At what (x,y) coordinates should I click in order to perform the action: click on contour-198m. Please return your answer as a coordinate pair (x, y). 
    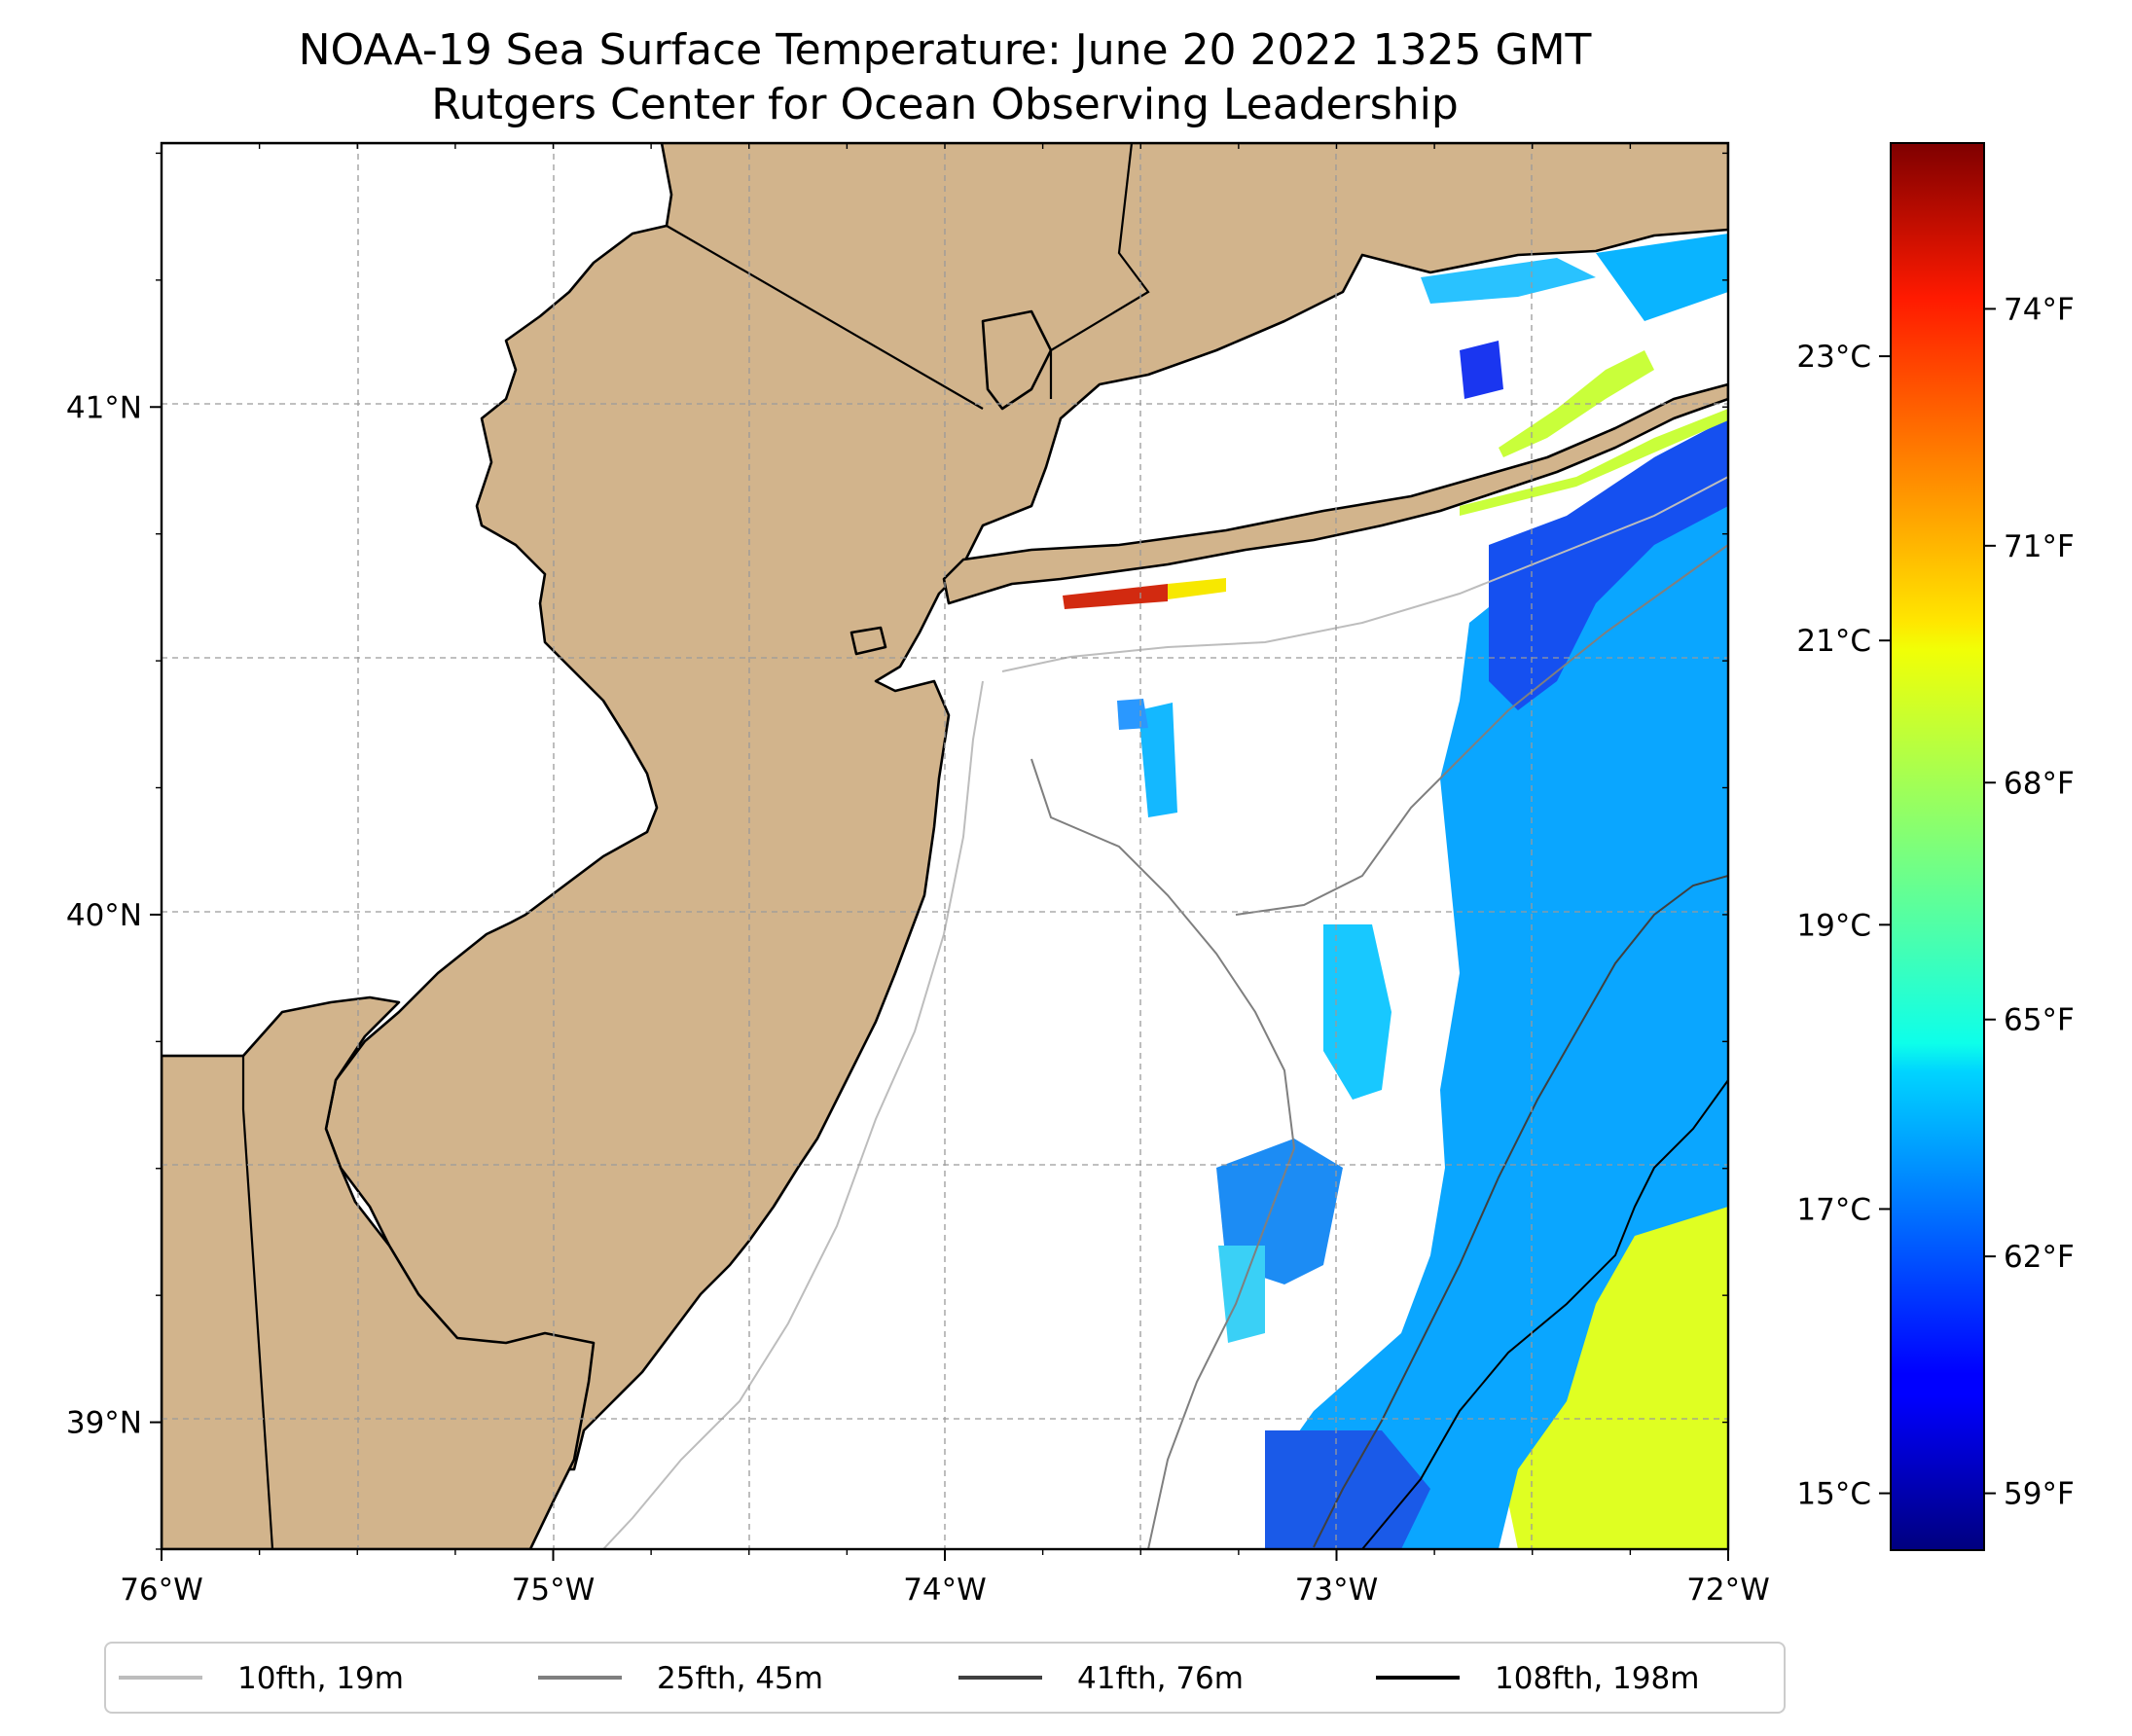
    Looking at the image, I should click on (1545, 1314).